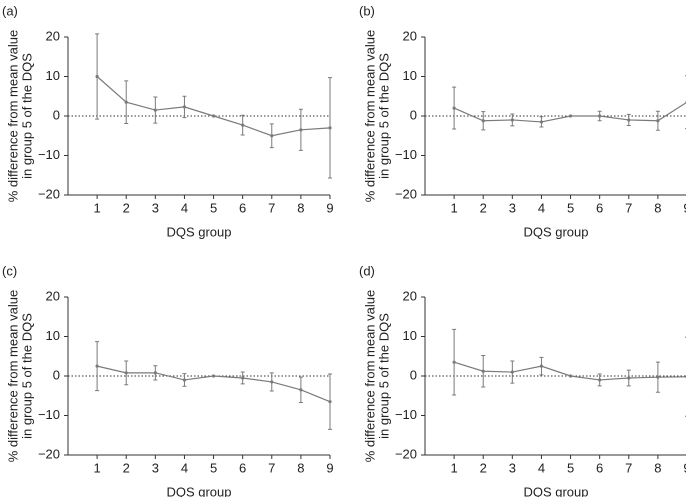 This screenshot has height=497, width=686. I want to click on panel-label: (b), so click(367, 10).